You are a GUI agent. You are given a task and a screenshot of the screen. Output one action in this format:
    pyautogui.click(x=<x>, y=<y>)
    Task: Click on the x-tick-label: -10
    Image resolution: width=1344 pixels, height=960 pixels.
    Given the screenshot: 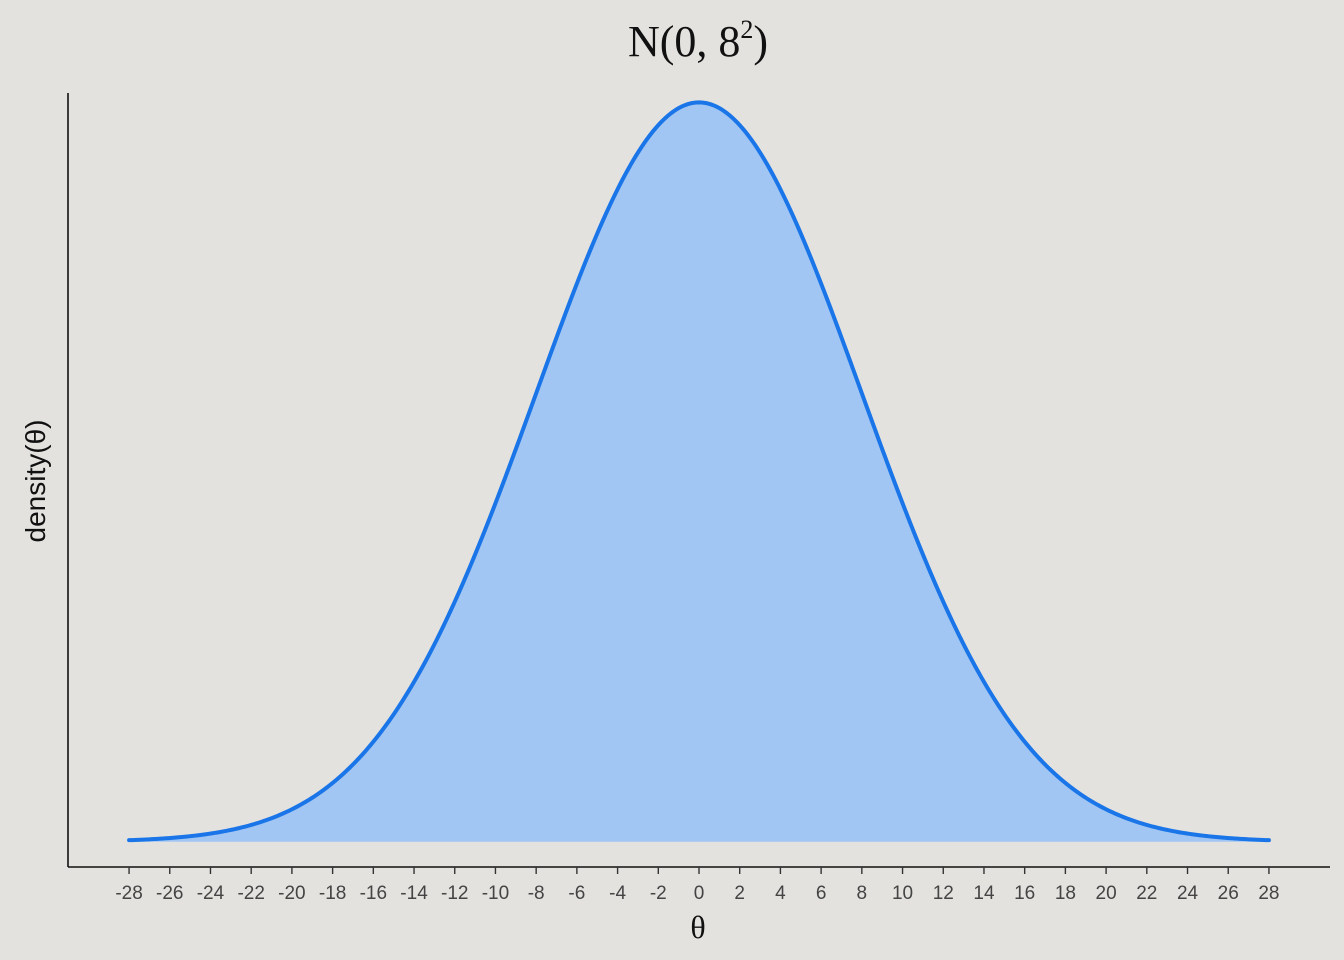 What is the action you would take?
    pyautogui.click(x=495, y=893)
    